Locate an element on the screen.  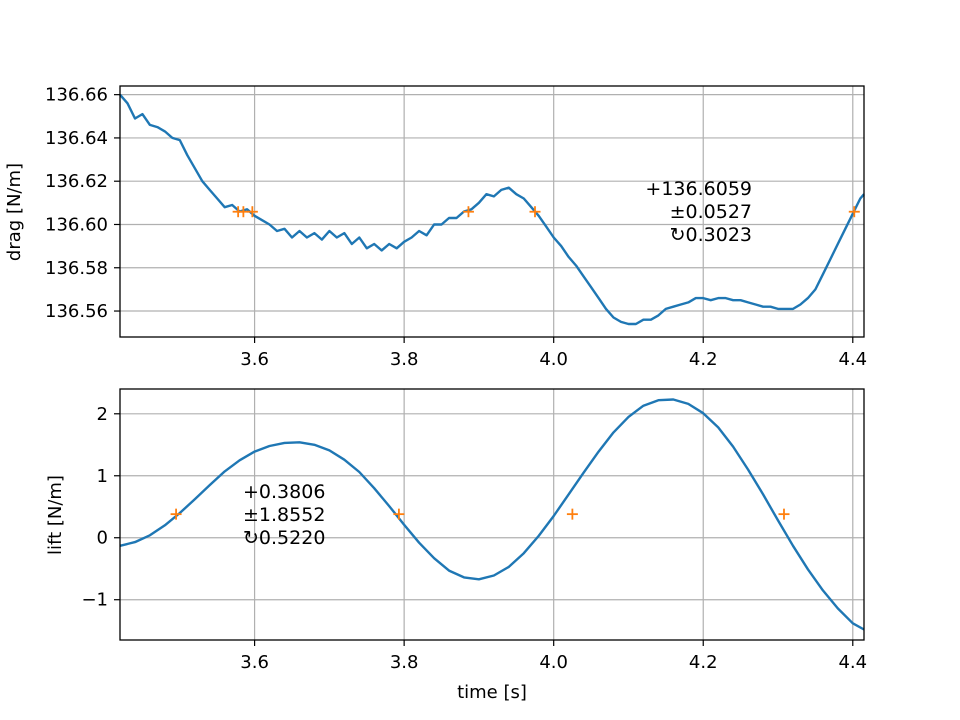
drag-x-tick-label: 4.0 is located at coordinates (553, 359).